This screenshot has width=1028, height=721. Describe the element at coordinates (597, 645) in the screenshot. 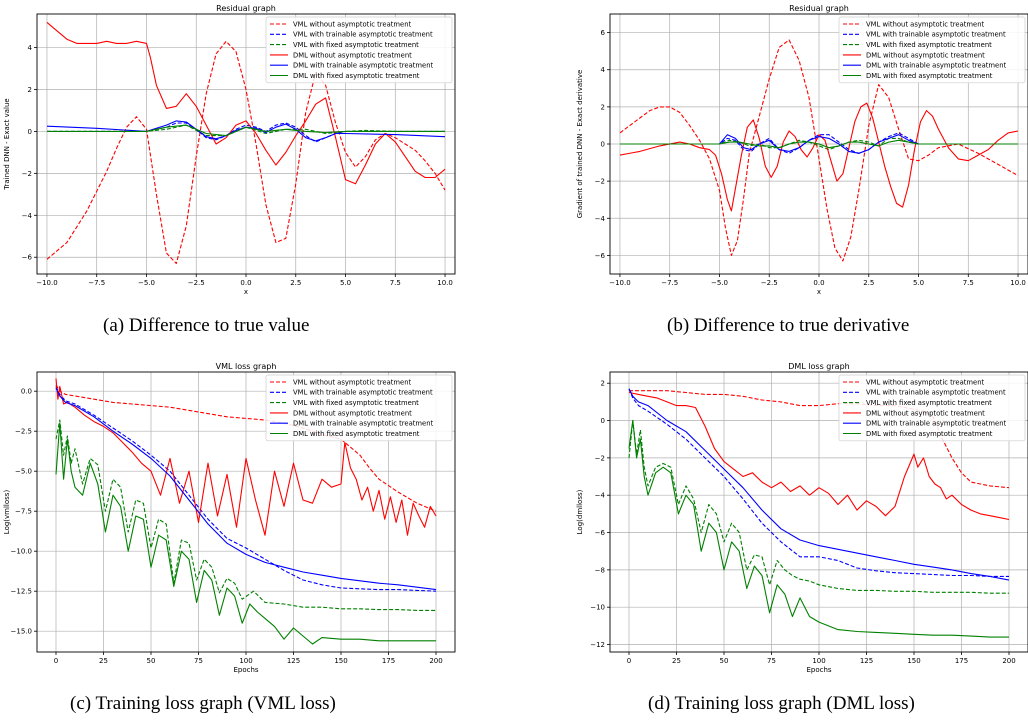

I see `y-tick-label: −12` at that location.